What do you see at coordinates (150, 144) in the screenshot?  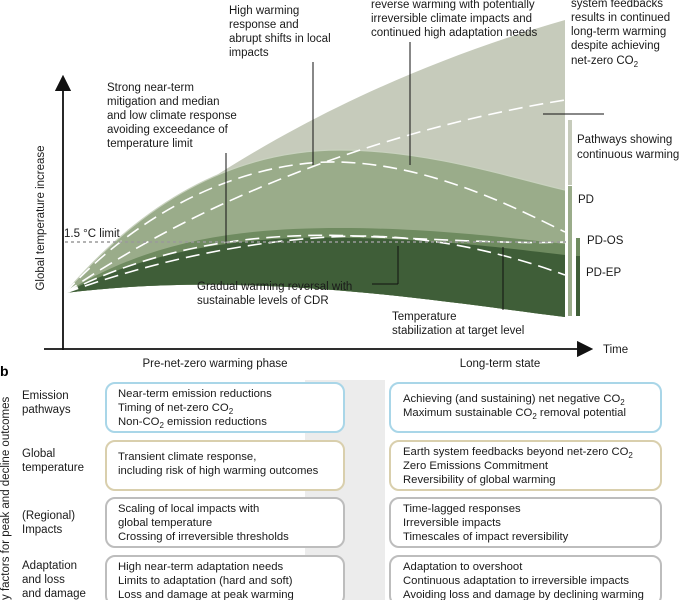 I see `ann-strong-5: temperature limit` at bounding box center [150, 144].